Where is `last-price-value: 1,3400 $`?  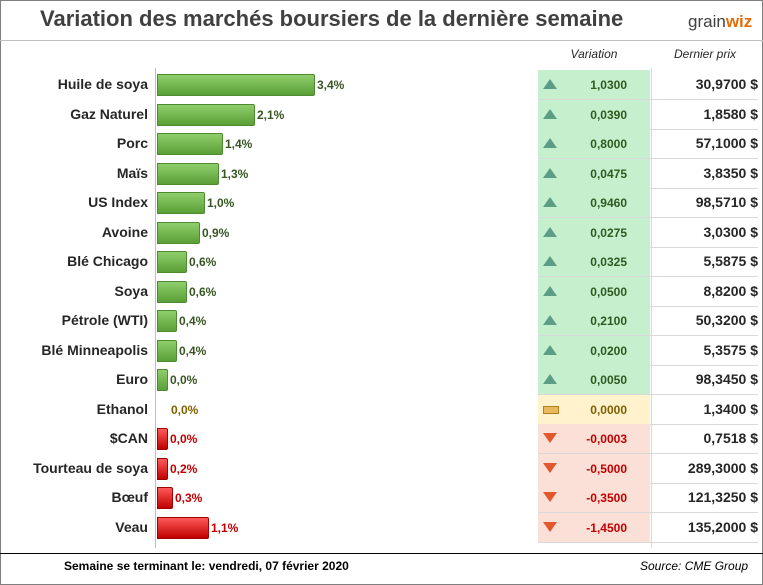 last-price-value: 1,3400 $ is located at coordinates (731, 408).